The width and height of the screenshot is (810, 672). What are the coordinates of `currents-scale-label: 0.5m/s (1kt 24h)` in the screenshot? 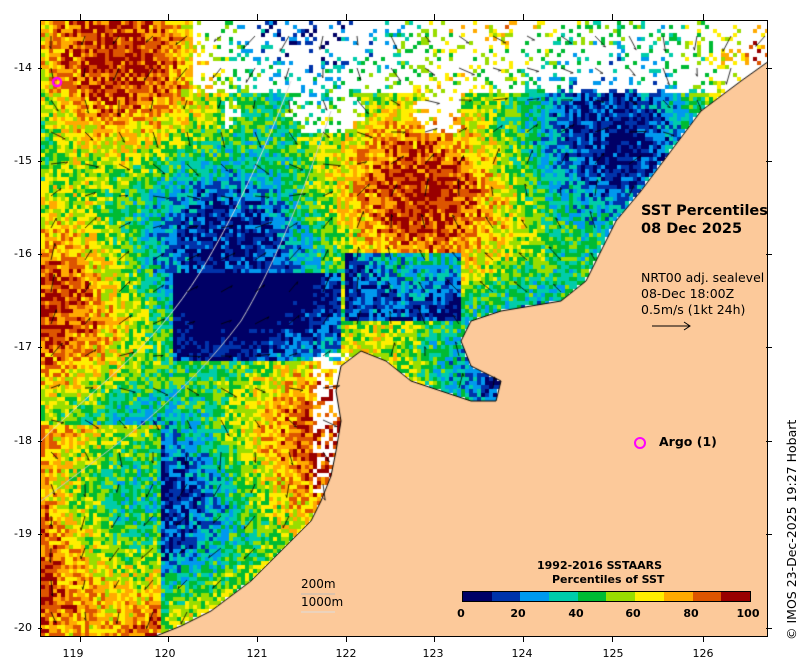 It's located at (693, 309).